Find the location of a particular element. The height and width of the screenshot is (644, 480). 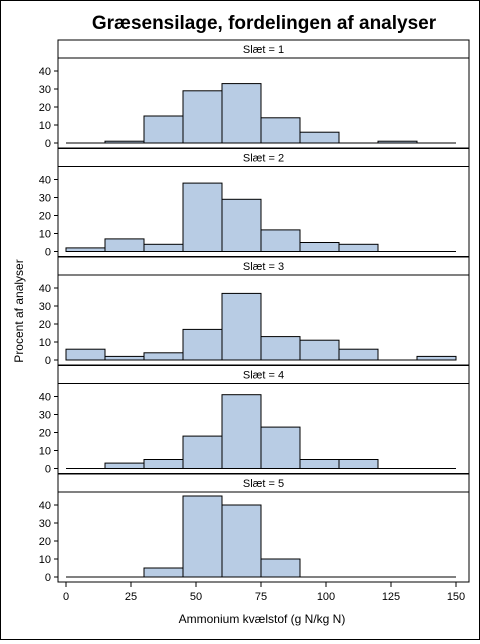

chart-title: Græsensilage, fordelingen af analyser is located at coordinates (264, 23).